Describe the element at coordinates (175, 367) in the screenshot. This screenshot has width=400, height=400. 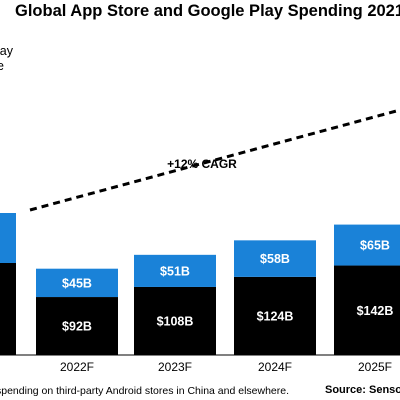
I see `x-tick-label-2023F: 2023F` at that location.